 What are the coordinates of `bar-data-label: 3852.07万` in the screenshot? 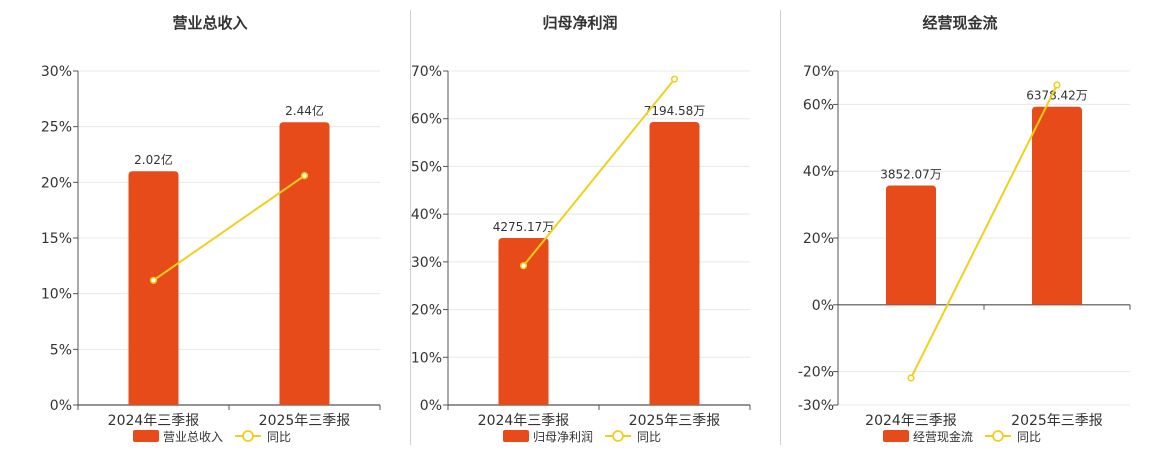 It's located at (911, 175).